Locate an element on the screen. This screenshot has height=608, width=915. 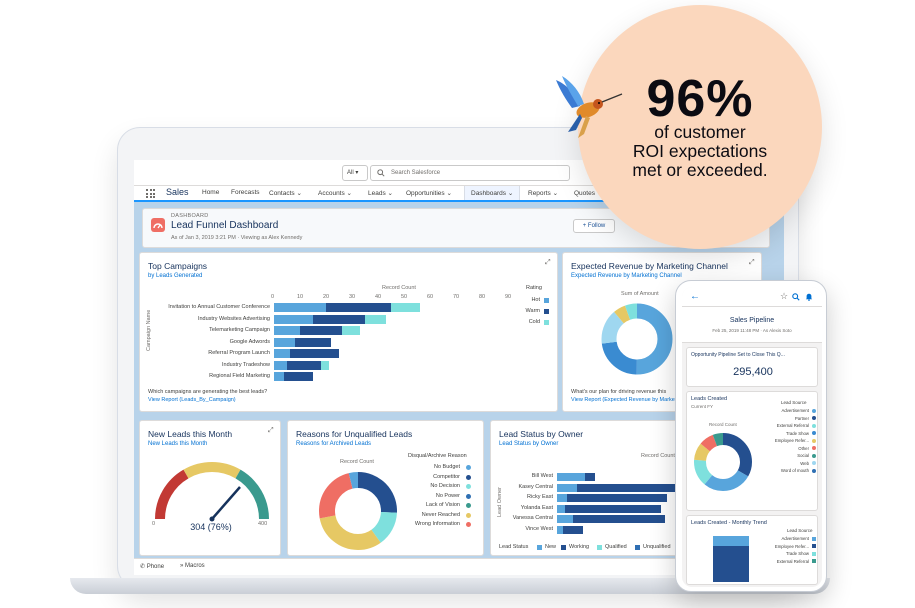
card-title: Top Campaigns is located at coordinates (178, 266).